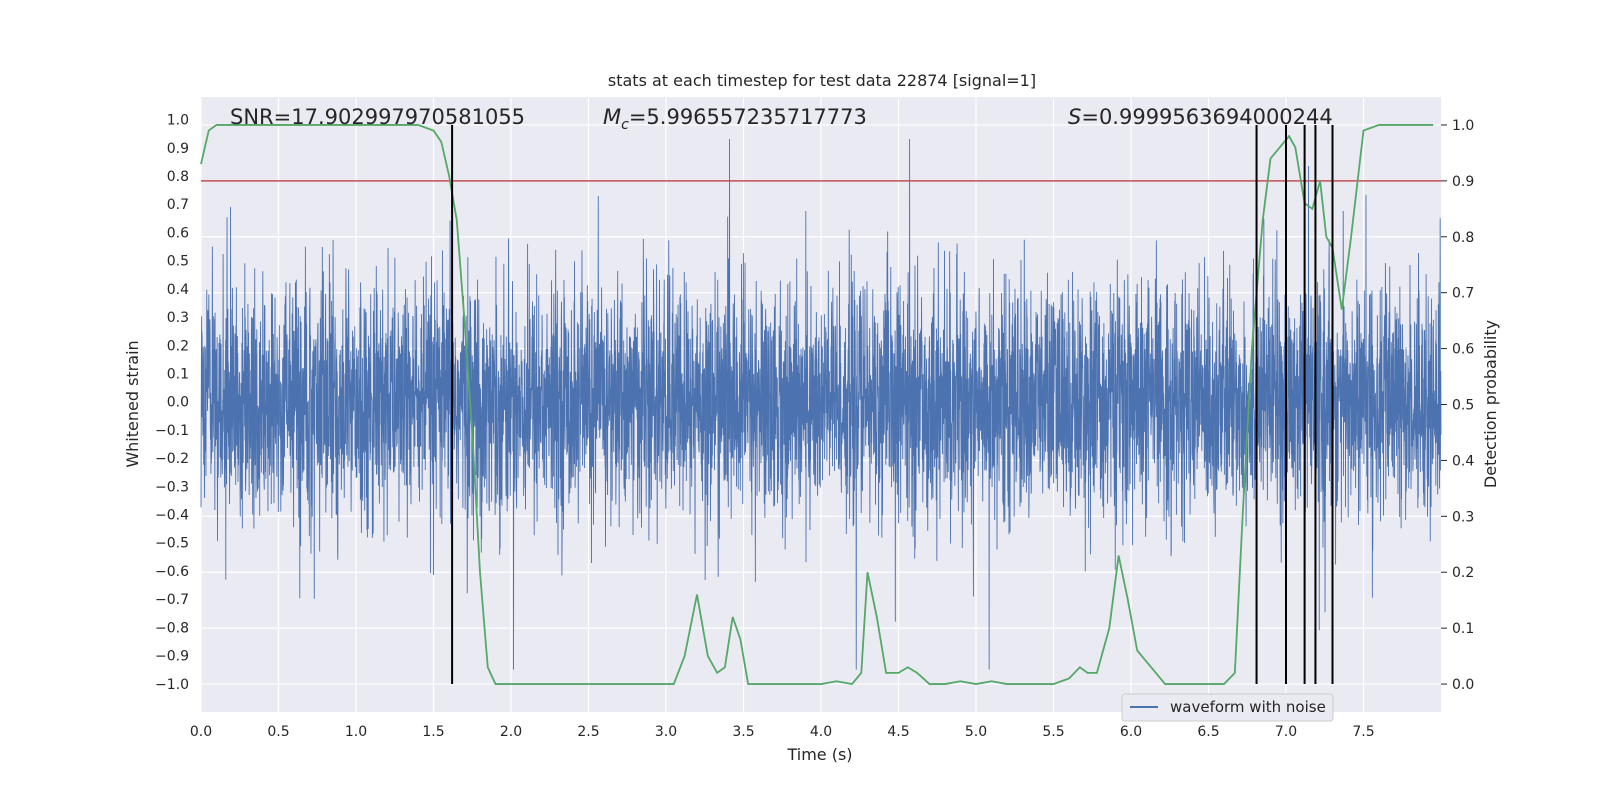 The height and width of the screenshot is (800, 1600). Describe the element at coordinates (1463, 406) in the screenshot. I see `y2-tick-label: 0.5` at that location.